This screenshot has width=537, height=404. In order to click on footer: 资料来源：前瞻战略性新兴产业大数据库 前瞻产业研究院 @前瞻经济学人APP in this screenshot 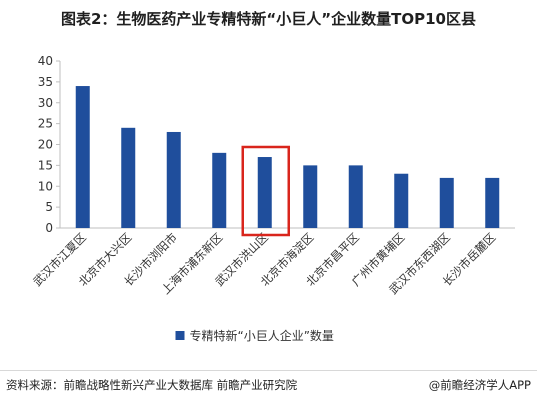, I will do `click(268, 384)`.